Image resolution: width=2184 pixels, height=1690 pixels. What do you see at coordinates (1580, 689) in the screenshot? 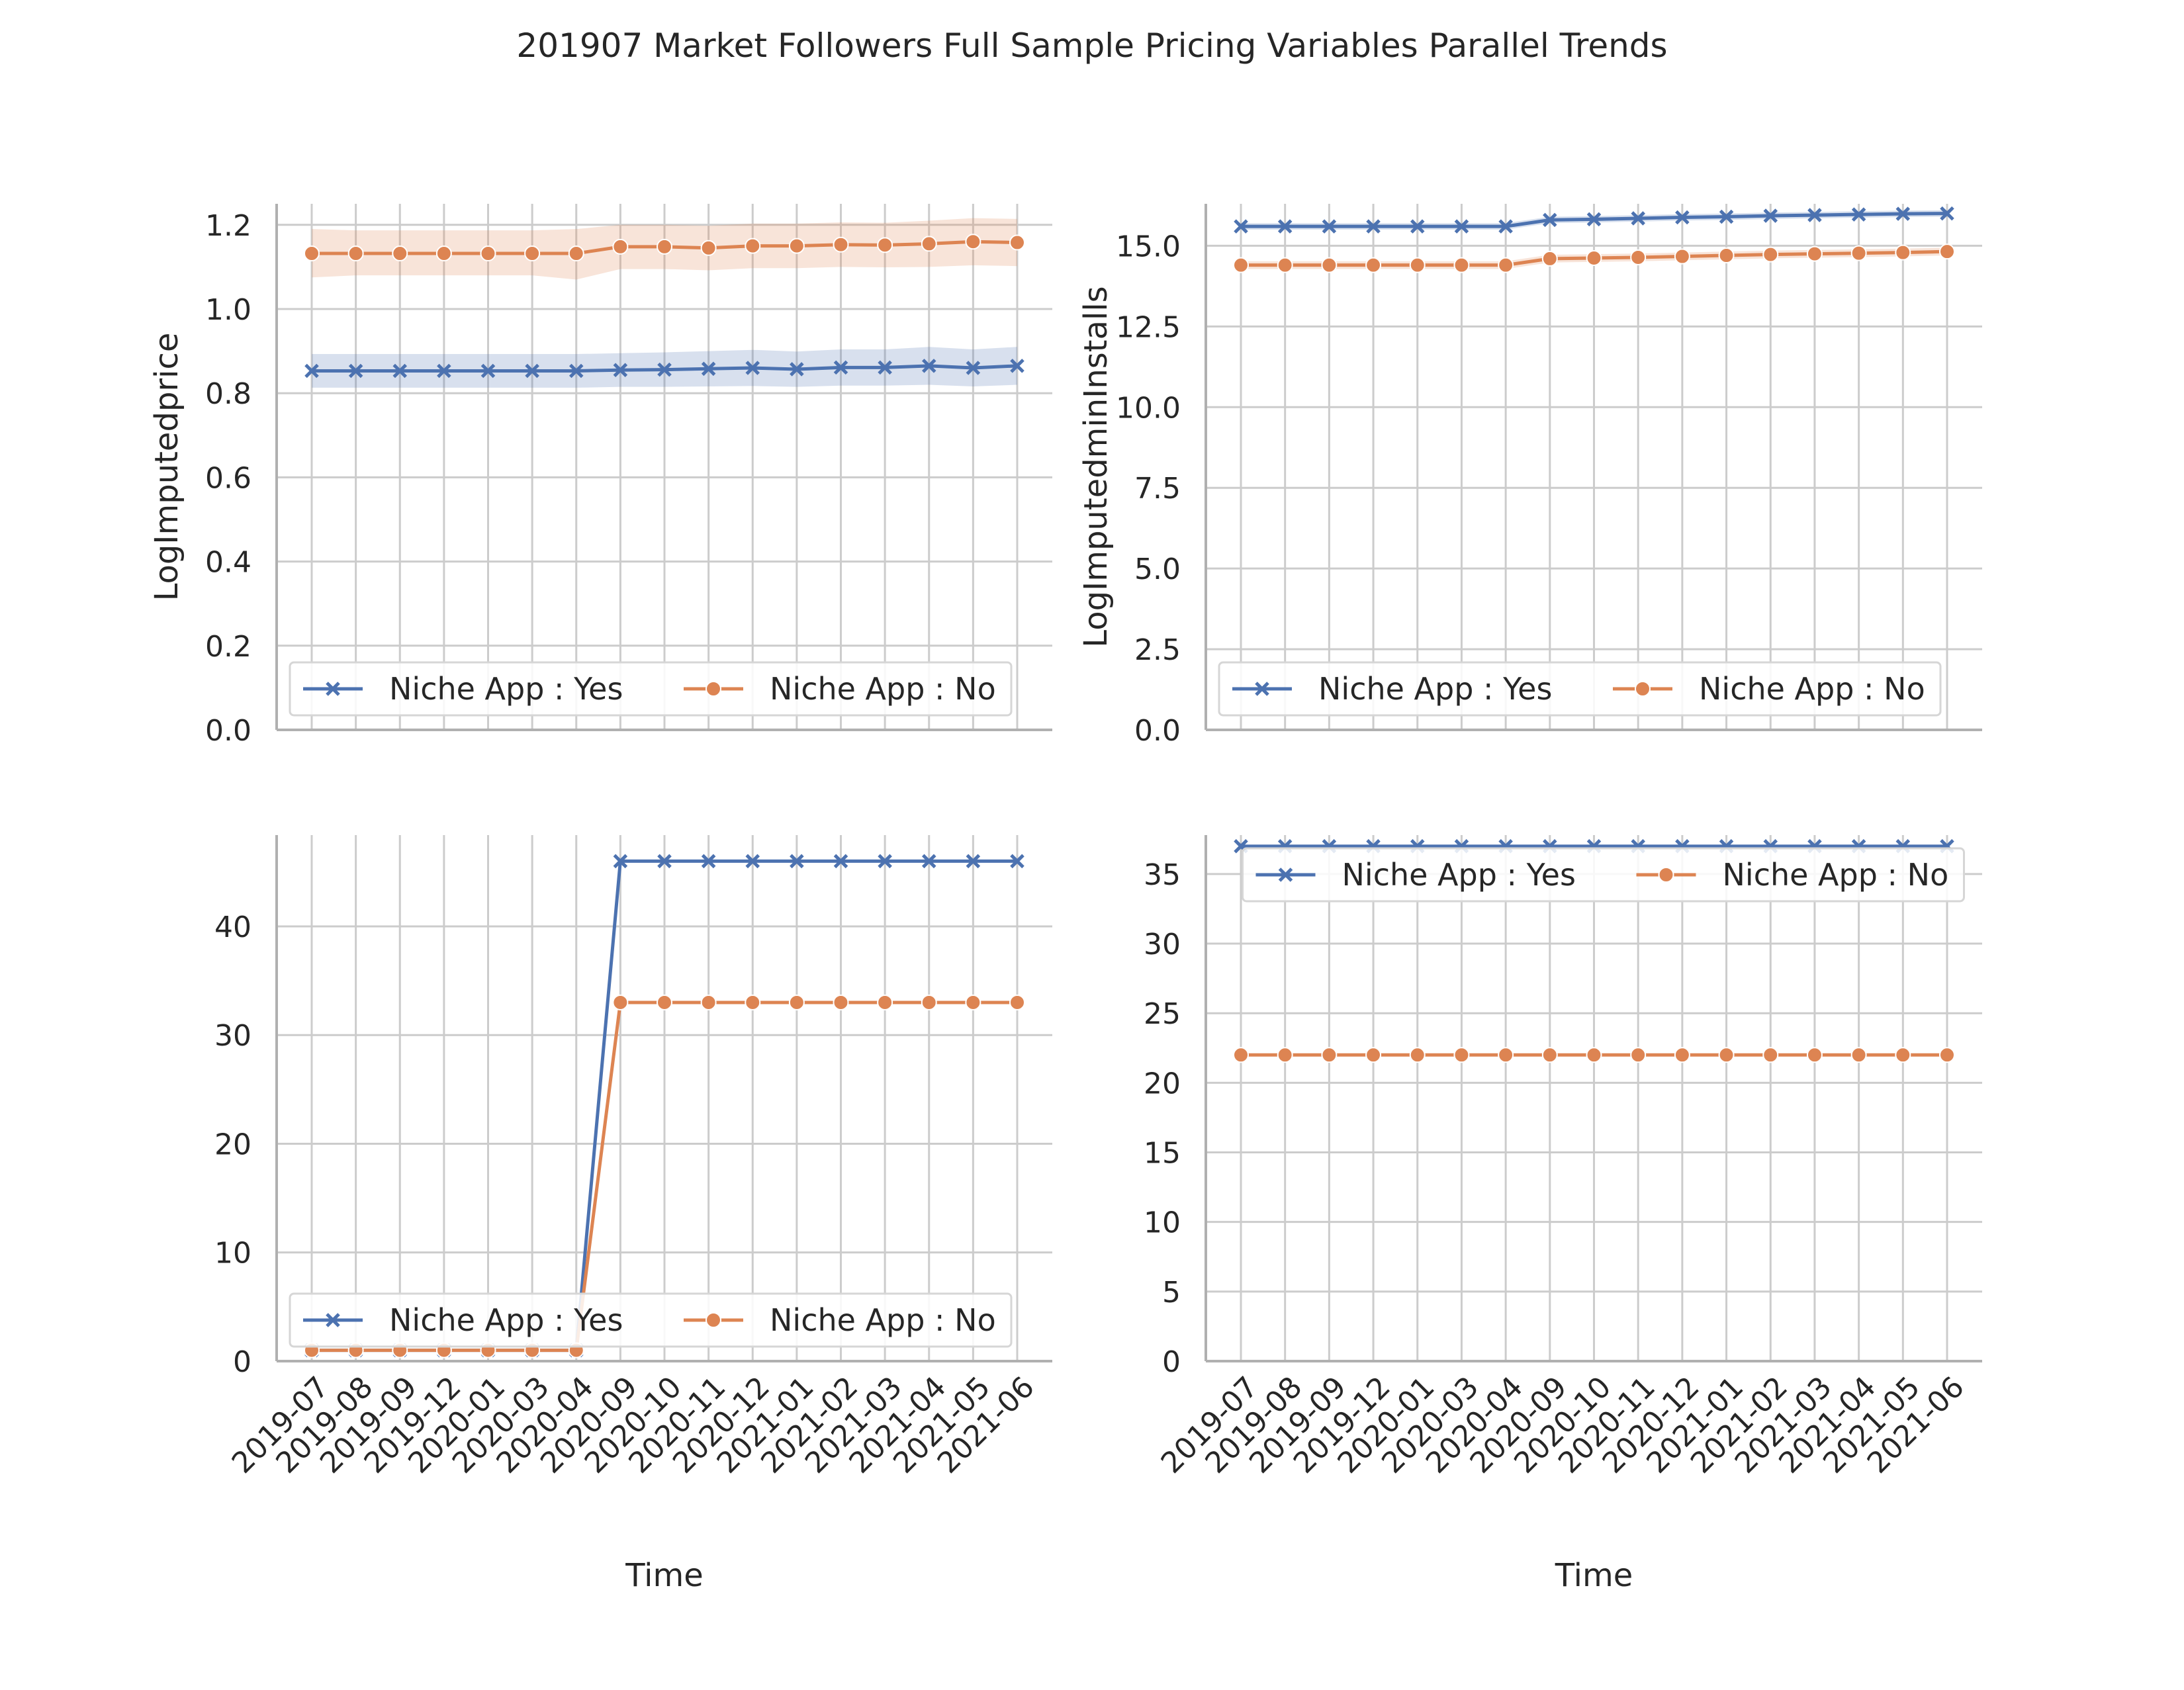
I see `legend: Niche App : Yes Niche App : No` at bounding box center [1580, 689].